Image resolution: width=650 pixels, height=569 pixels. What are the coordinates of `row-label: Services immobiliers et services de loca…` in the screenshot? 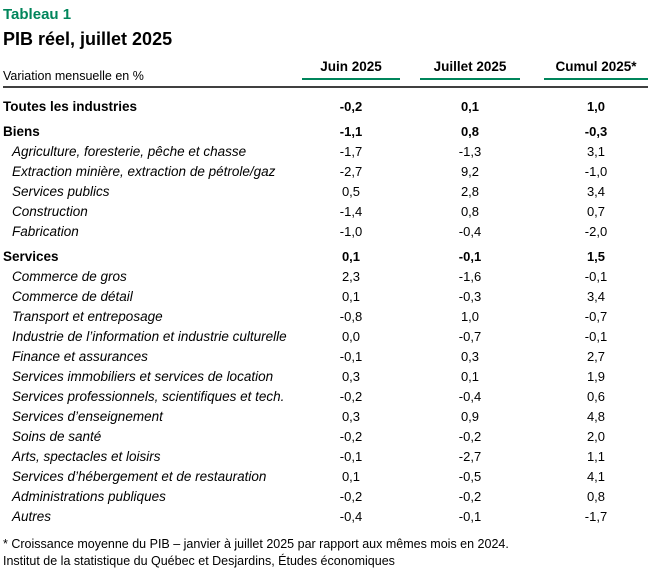 It's located at (143, 376).